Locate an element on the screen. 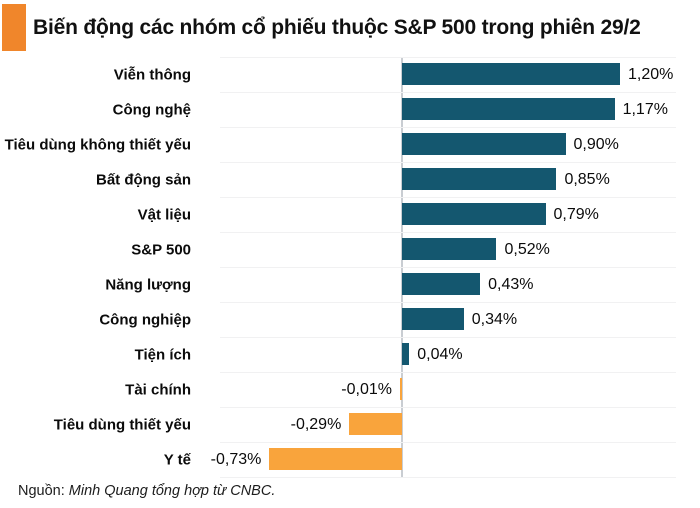 This screenshot has width=700, height=508. chart-row: Bất động sản 0,85% is located at coordinates (350, 179).